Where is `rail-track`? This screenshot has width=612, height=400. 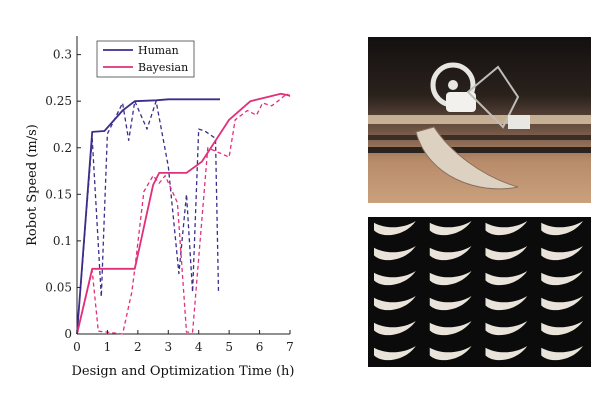
rail-track is located at coordinates (479, 119).